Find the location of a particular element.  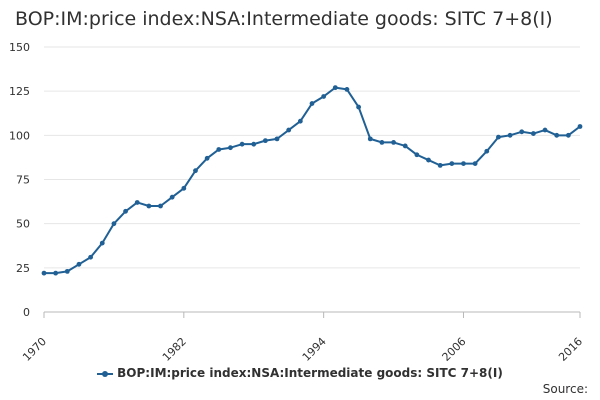

data-point-2016 is located at coordinates (580, 126).